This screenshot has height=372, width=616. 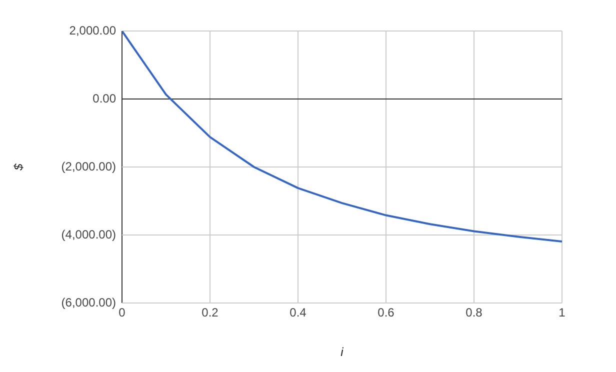 I want to click on x-tick-label: 0.2, so click(x=210, y=313).